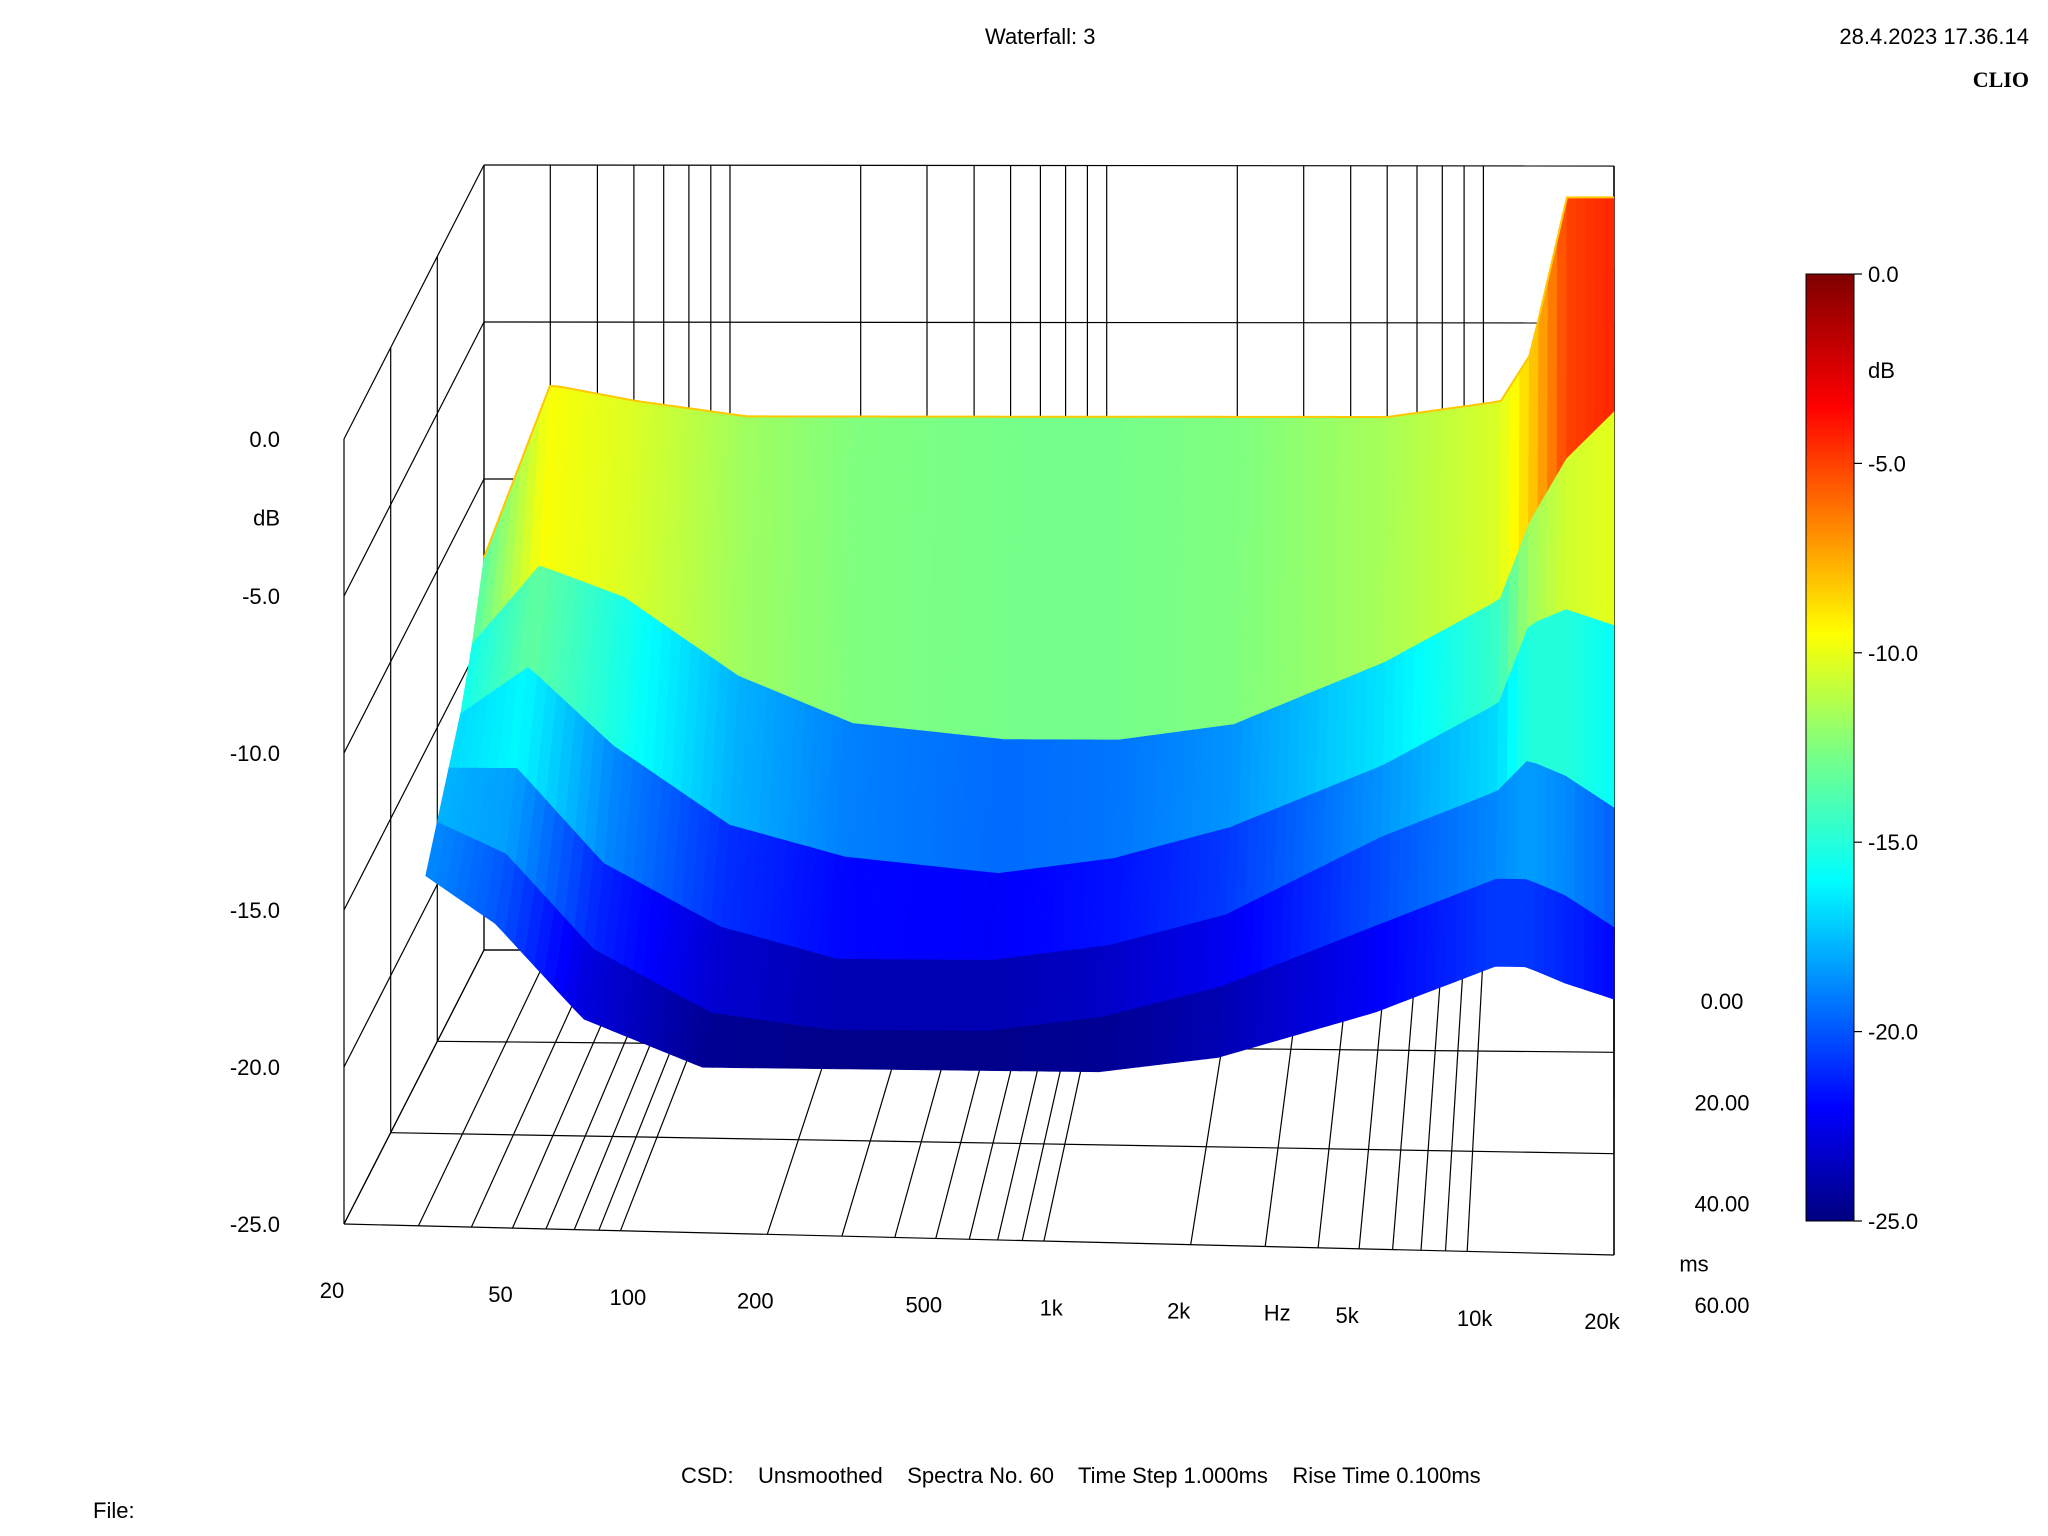  What do you see at coordinates (1830, 747) in the screenshot?
I see `colorbar-gradient` at bounding box center [1830, 747].